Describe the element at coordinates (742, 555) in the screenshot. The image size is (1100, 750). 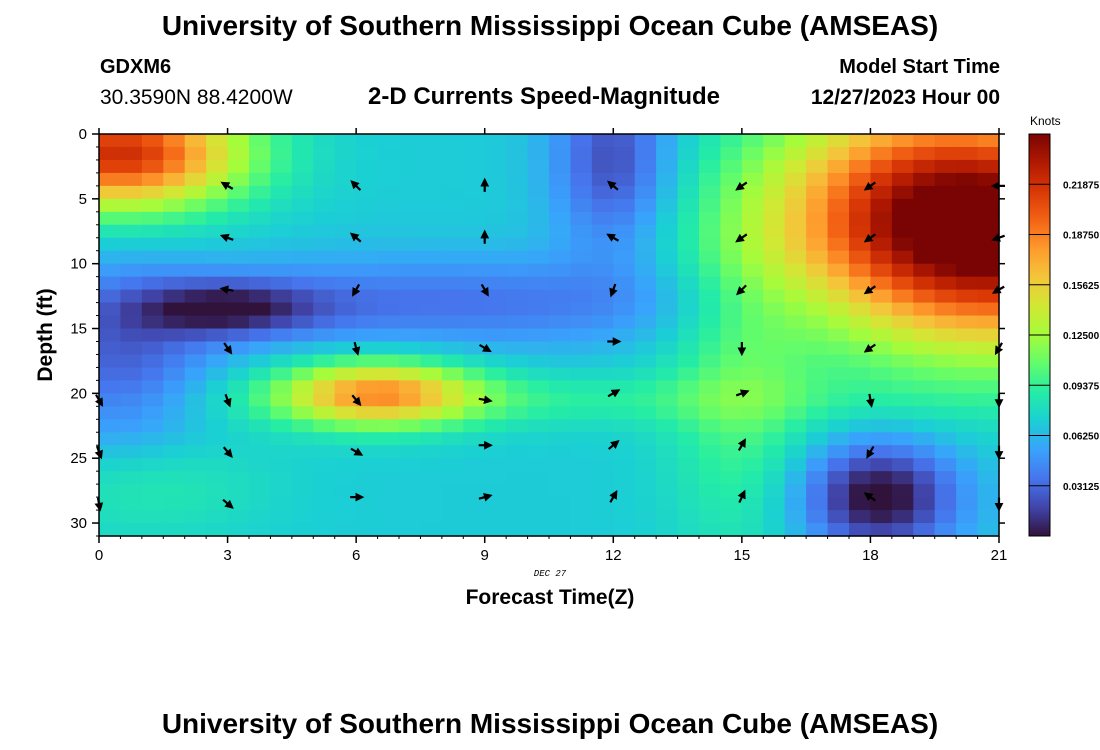
I see `x-tick-label: 15` at that location.